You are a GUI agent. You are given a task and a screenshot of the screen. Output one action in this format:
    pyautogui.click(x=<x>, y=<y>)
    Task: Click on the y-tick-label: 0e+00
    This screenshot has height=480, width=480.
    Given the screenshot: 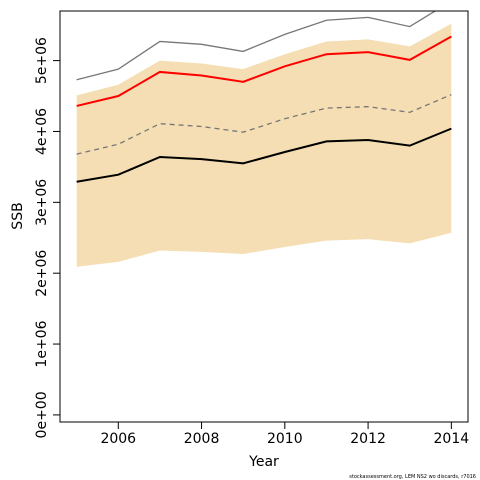 What is the action you would take?
    pyautogui.click(x=42, y=414)
    